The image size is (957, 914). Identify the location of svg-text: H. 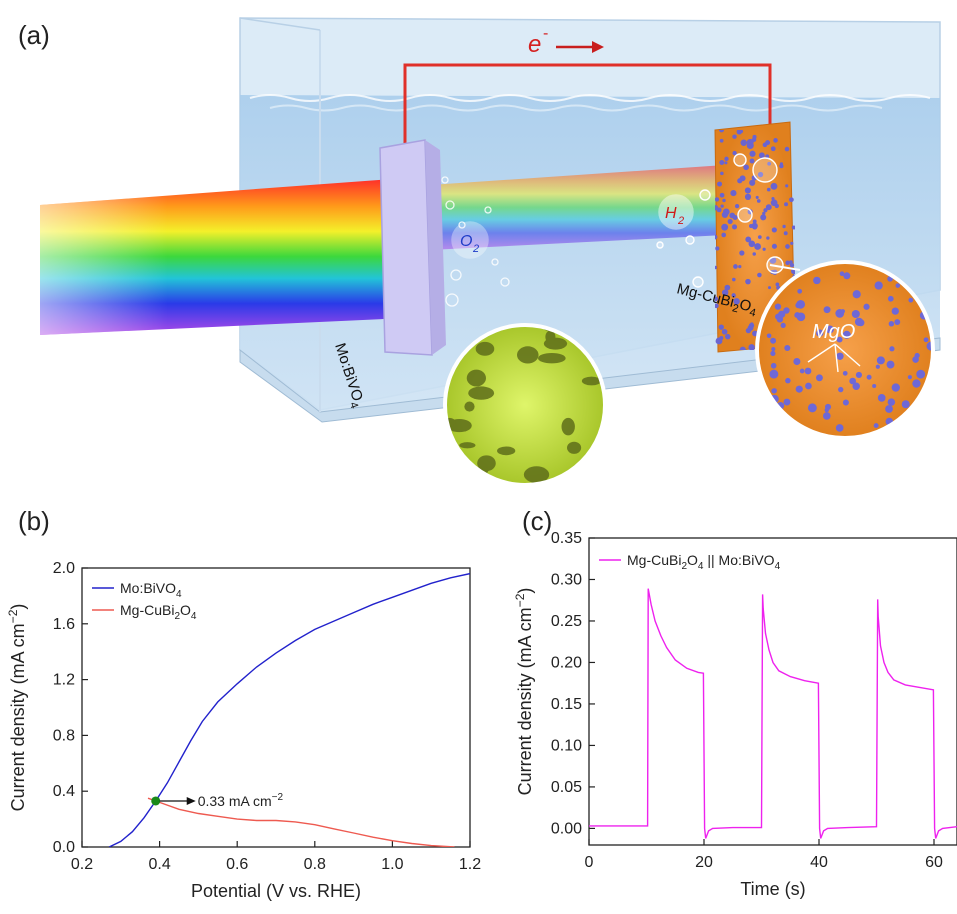
(671, 213).